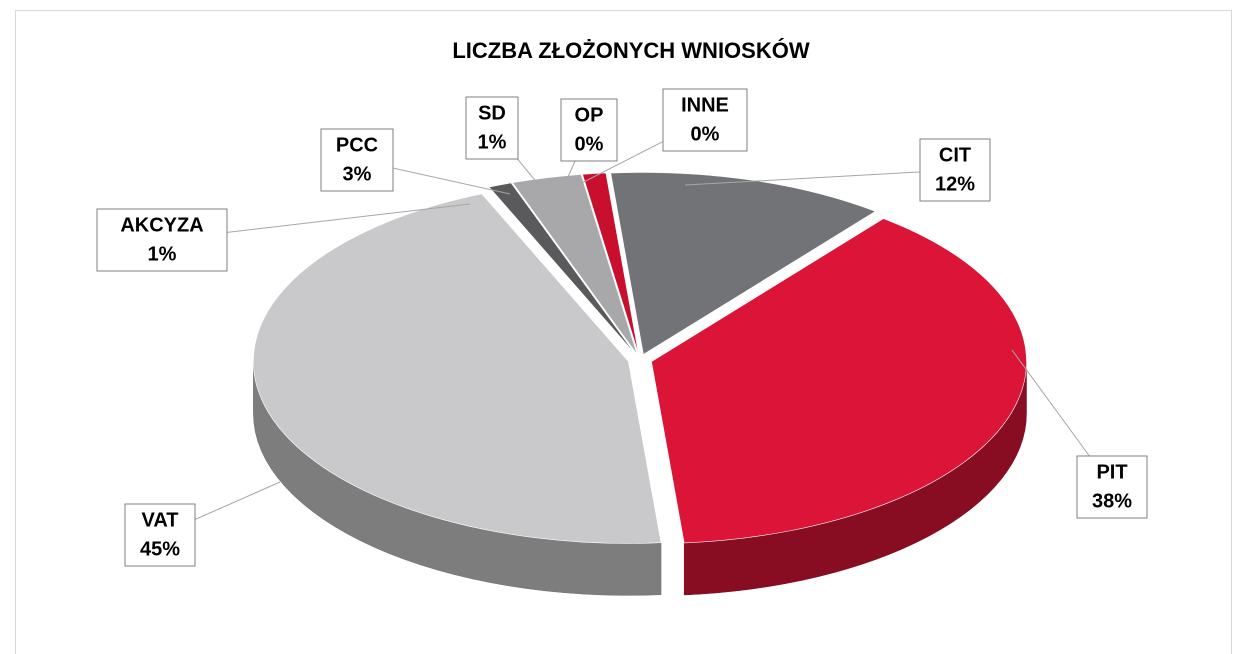  Describe the element at coordinates (820, 177) in the screenshot. I see `leader-line` at that location.